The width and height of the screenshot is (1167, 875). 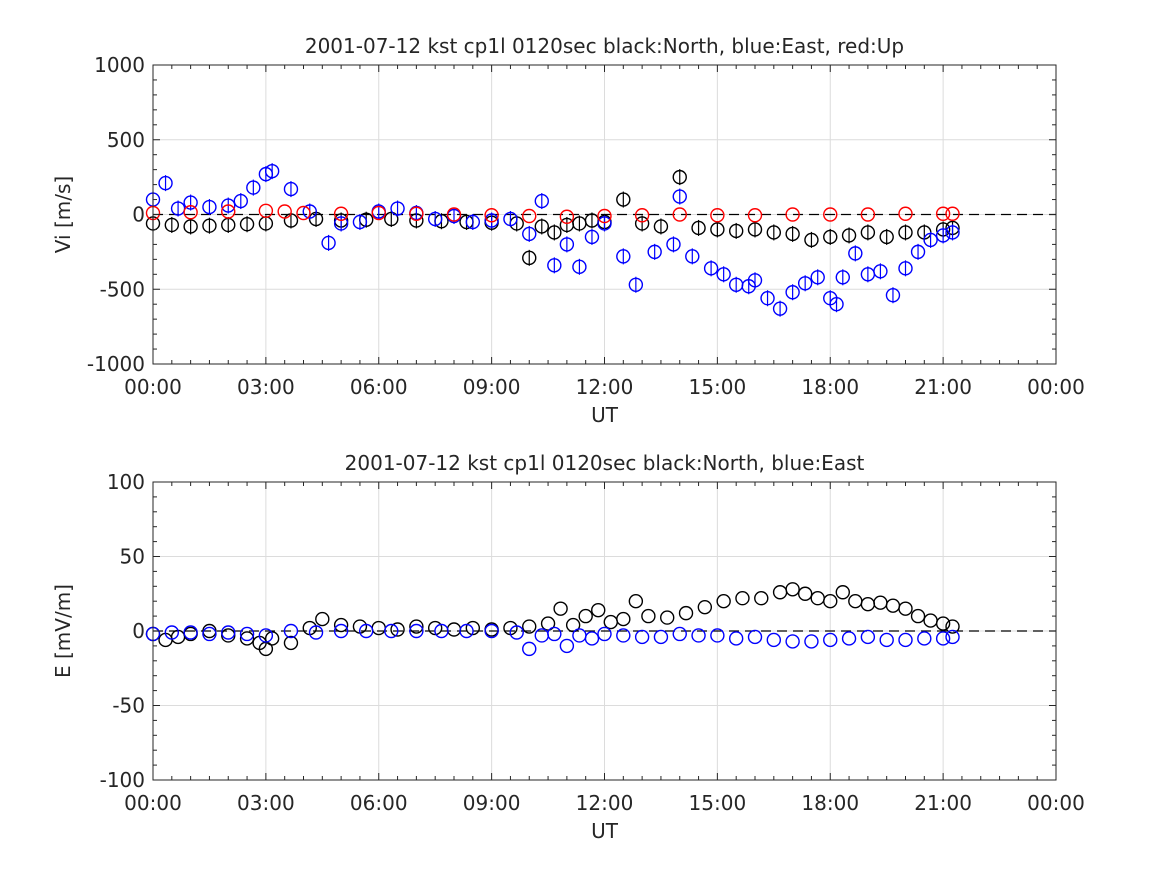 I want to click on y-tick-label: 100, so click(x=126, y=482).